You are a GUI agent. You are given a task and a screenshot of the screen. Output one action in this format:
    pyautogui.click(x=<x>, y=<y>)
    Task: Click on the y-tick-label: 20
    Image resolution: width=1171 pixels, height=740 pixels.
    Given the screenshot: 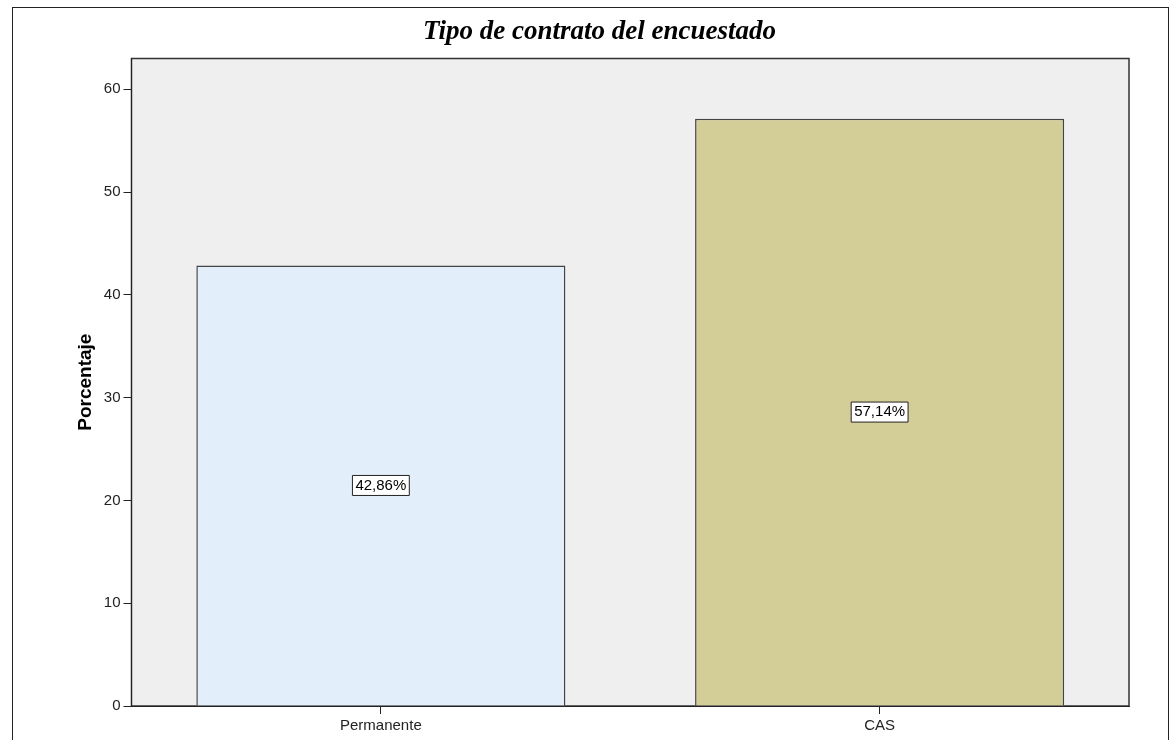 What is the action you would take?
    pyautogui.click(x=112, y=499)
    